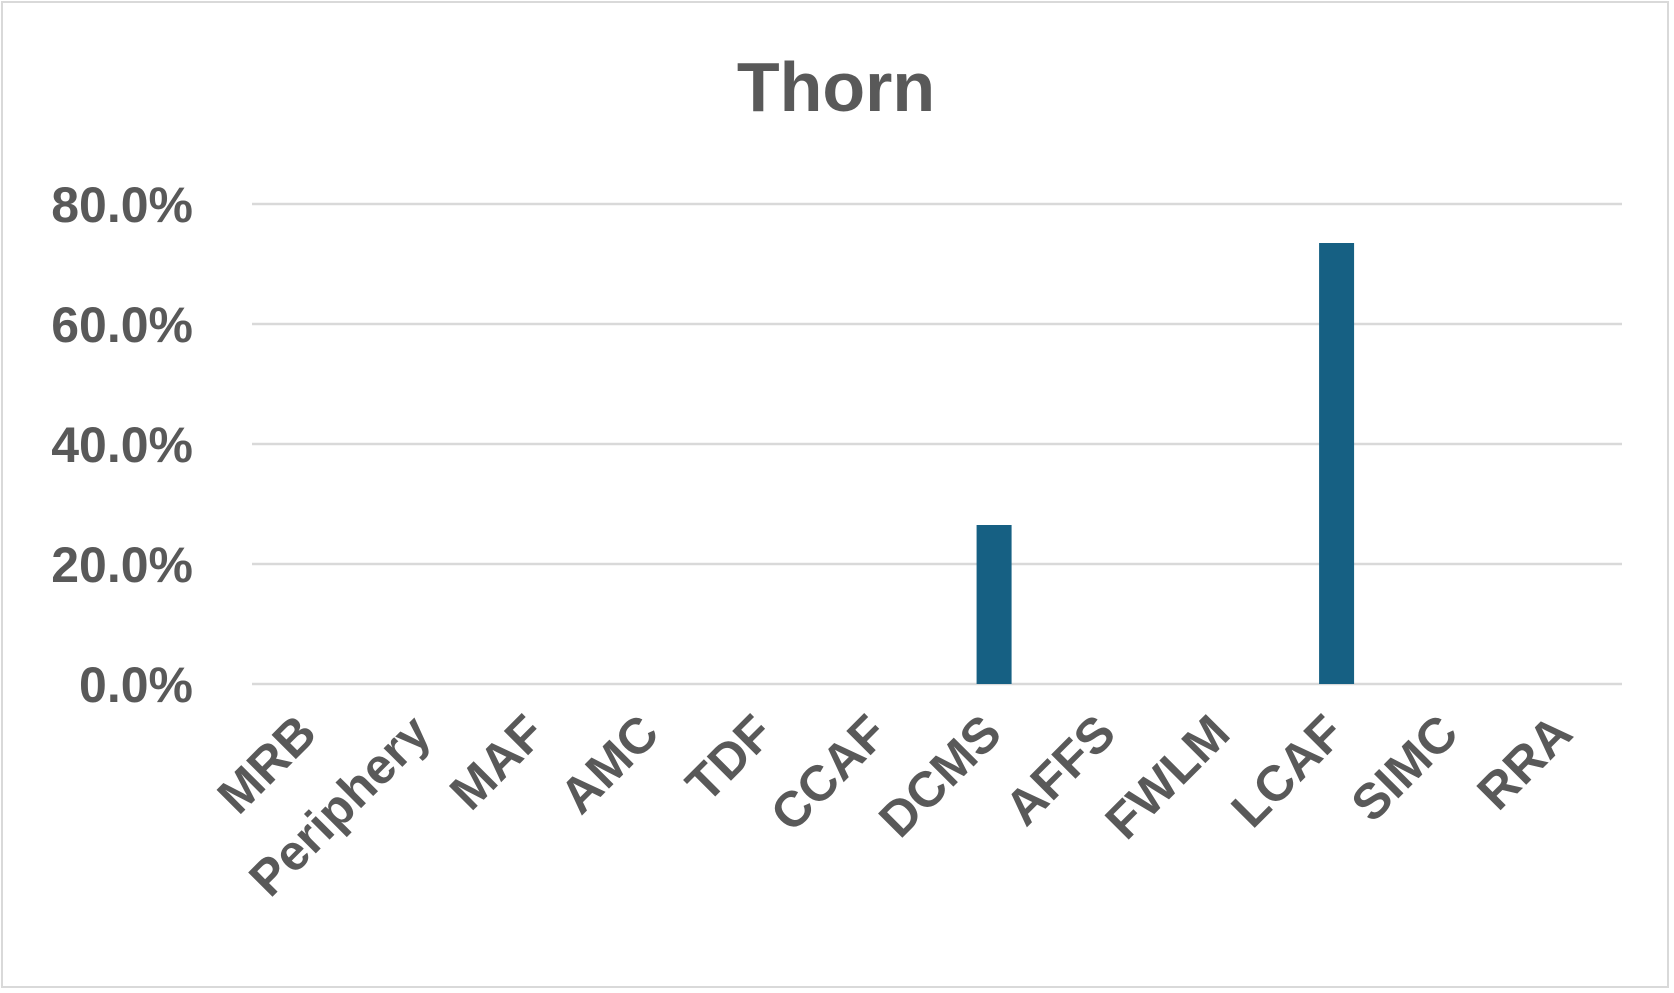 This screenshot has height=993, width=1674. What do you see at coordinates (609, 764) in the screenshot?
I see `x-category-label: AMC` at bounding box center [609, 764].